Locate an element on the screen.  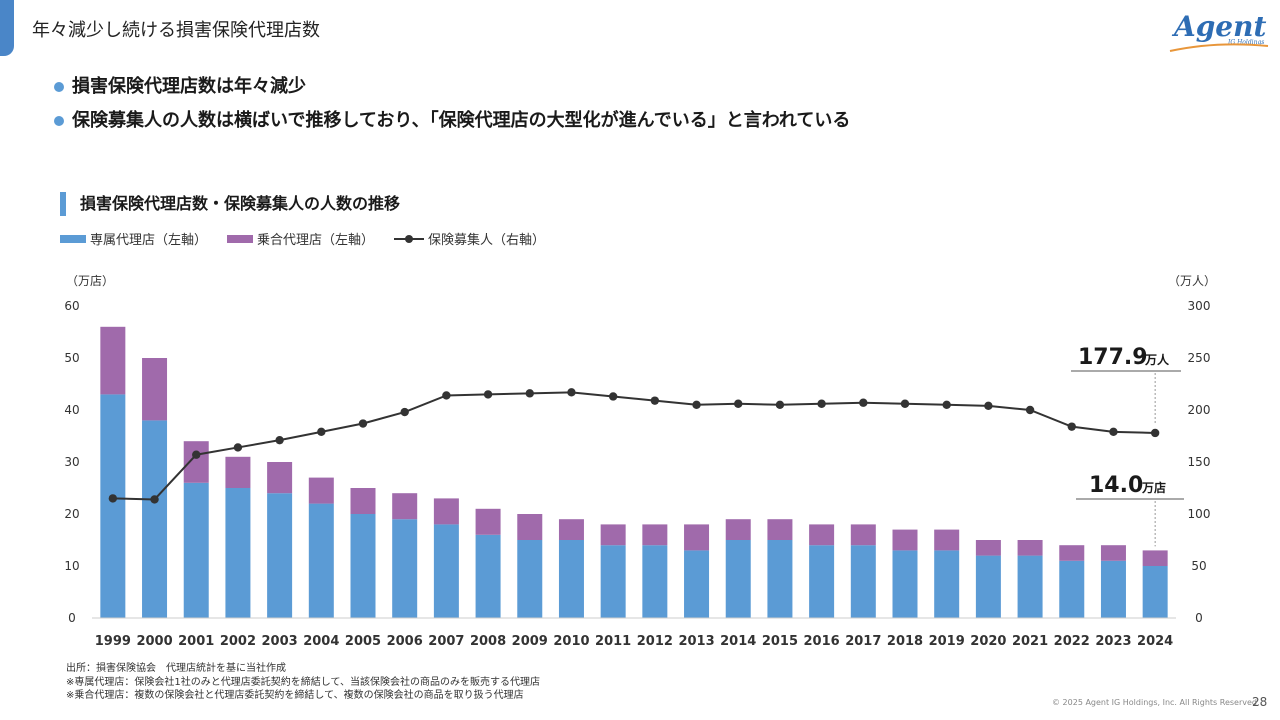
y-left-tick-label: 0 is located at coordinates (72, 618).